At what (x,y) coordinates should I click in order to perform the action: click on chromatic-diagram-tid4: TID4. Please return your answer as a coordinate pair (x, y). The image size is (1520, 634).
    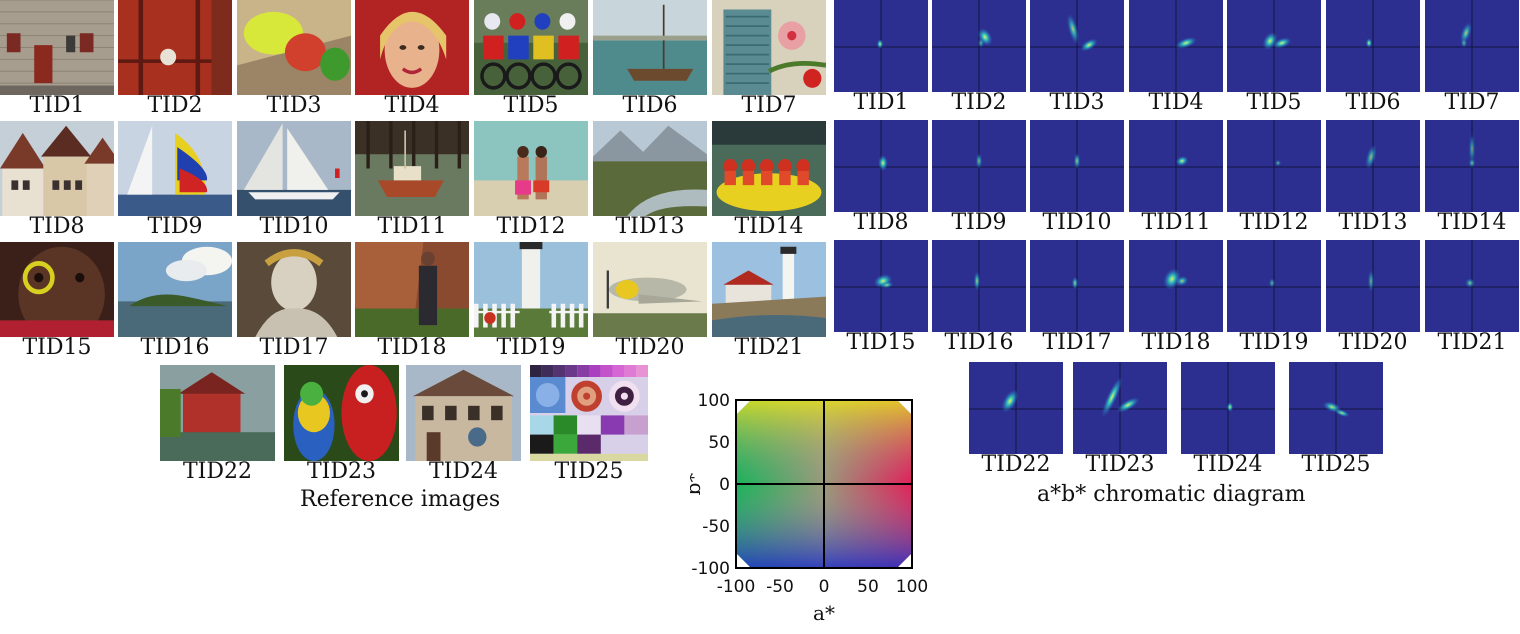
    Looking at the image, I should click on (1176, 59).